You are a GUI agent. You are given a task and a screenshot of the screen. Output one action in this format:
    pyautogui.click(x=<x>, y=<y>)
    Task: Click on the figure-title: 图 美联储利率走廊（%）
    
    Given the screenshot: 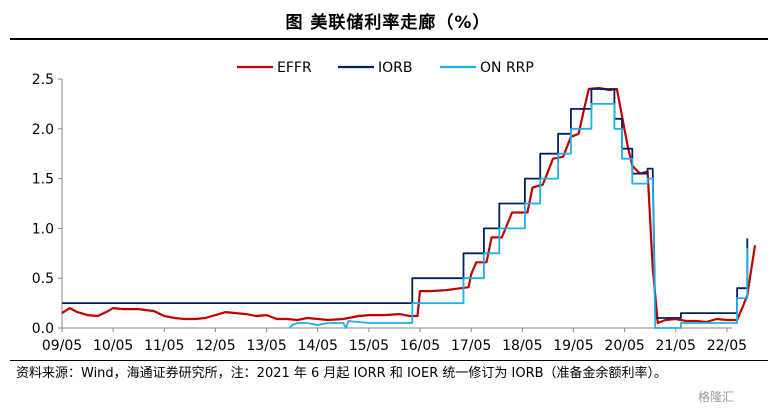 What is the action you would take?
    pyautogui.click(x=388, y=23)
    